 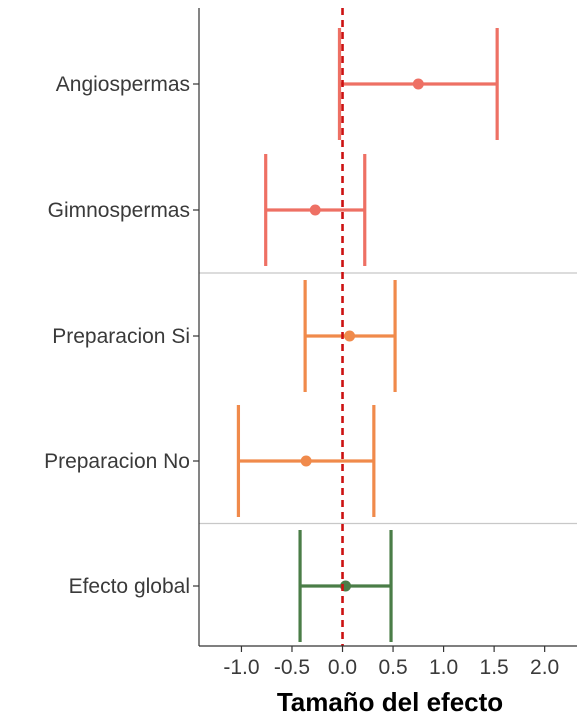 I want to click on x-tick-label: 1.5, so click(x=494, y=667).